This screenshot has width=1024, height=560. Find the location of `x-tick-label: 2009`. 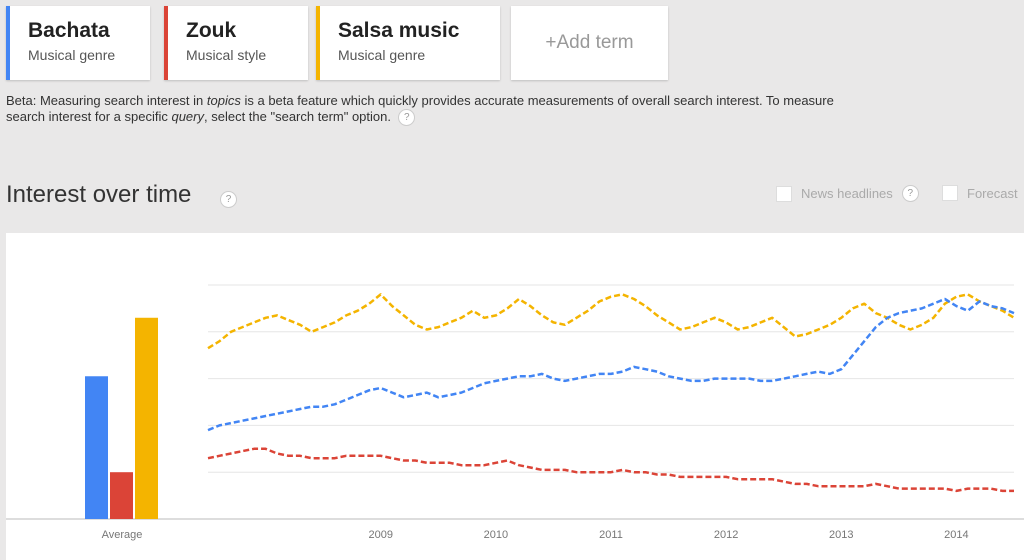

x-tick-label: 2009 is located at coordinates (380, 535).